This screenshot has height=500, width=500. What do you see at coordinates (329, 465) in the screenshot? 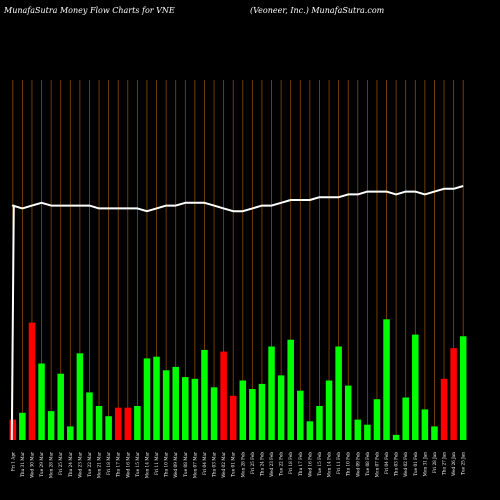
I see `tick-label: Mon 14 Feb` at bounding box center [329, 465].